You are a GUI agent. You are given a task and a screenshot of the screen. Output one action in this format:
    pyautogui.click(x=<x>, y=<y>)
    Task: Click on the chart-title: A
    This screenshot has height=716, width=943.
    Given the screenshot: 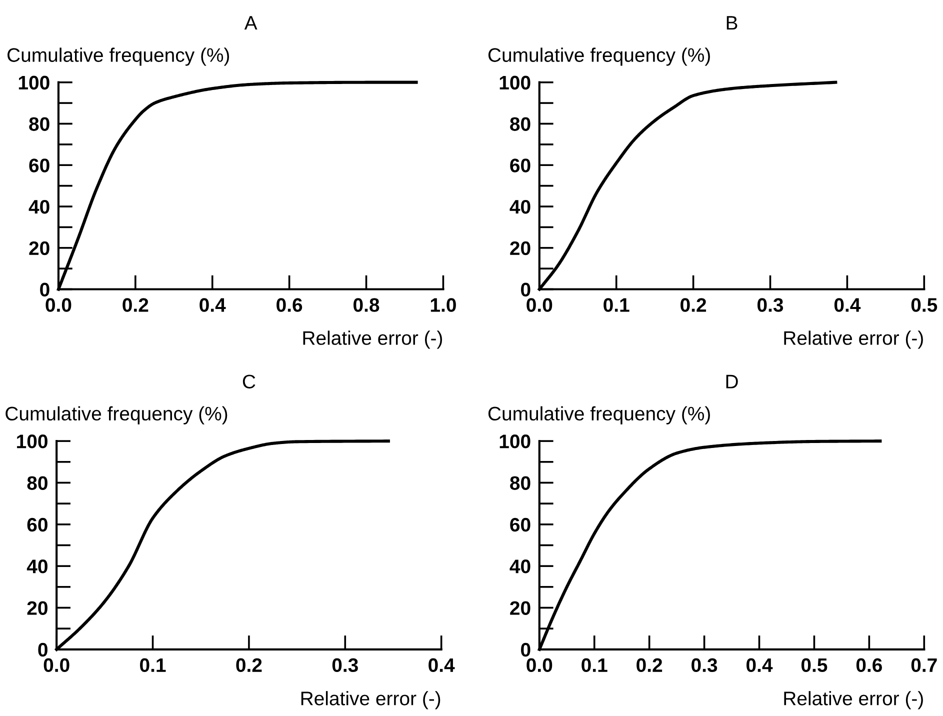 What is the action you would take?
    pyautogui.click(x=251, y=23)
    